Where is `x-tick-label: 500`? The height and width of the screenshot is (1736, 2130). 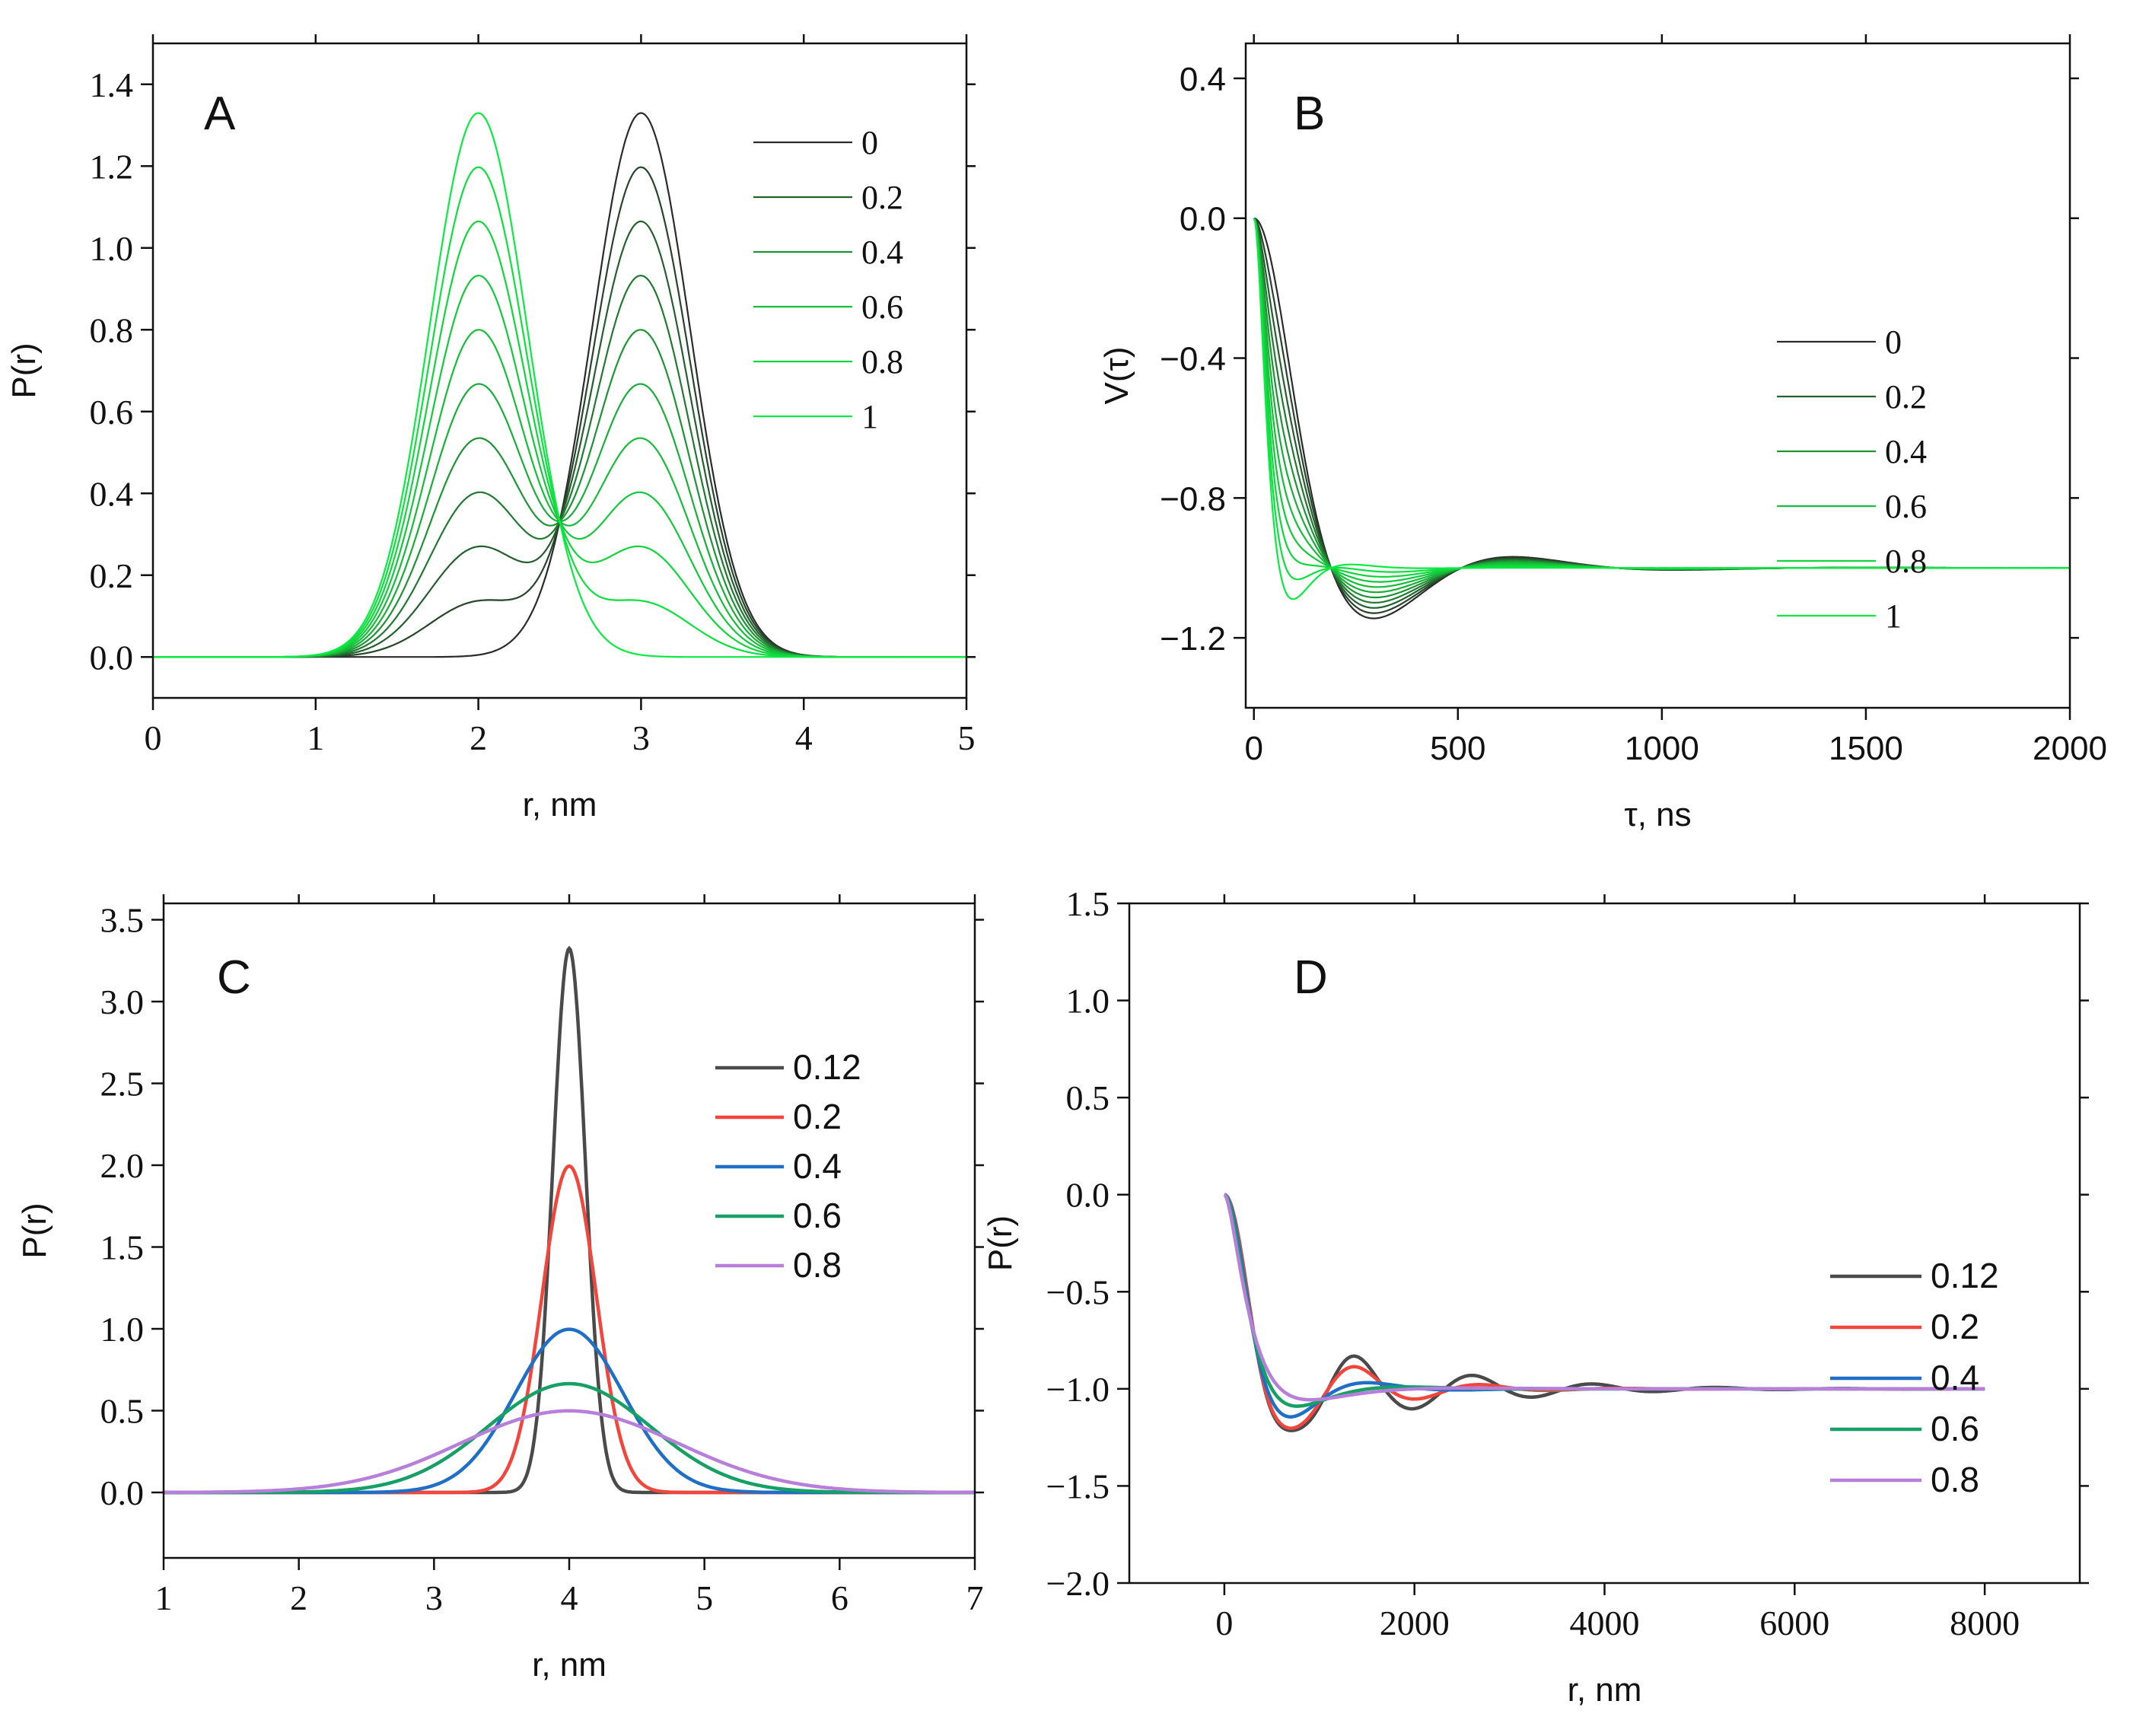 x-tick-label: 500 is located at coordinates (1457, 748).